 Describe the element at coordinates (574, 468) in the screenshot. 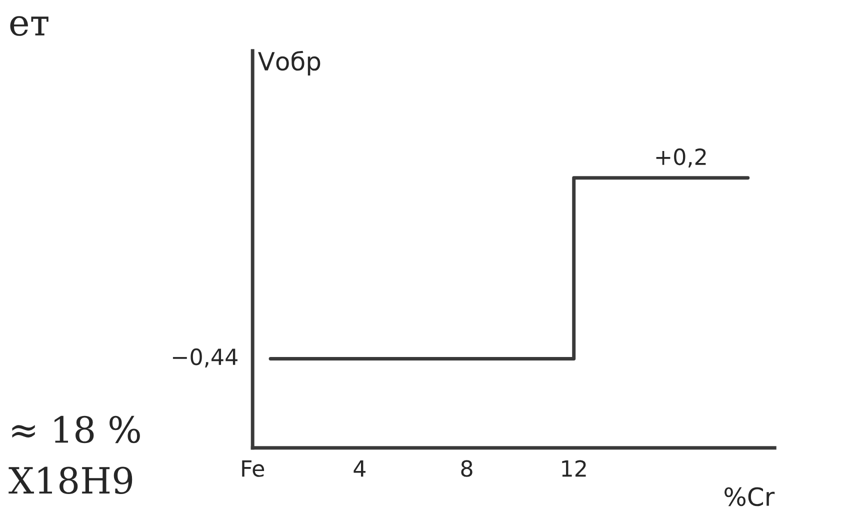

I see `x-tick-label: 12` at that location.